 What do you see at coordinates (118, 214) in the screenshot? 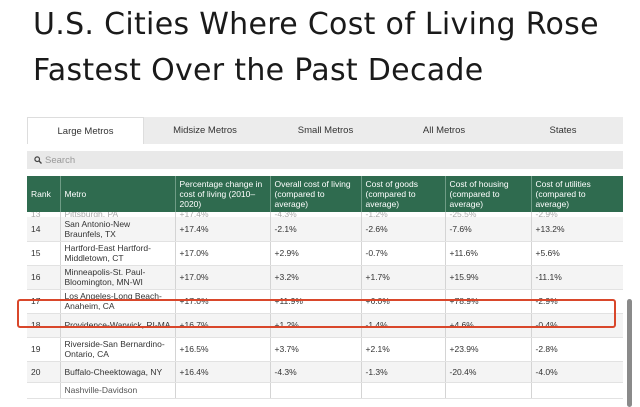
I see `cell: Pittsburgh, PA` at bounding box center [118, 214].